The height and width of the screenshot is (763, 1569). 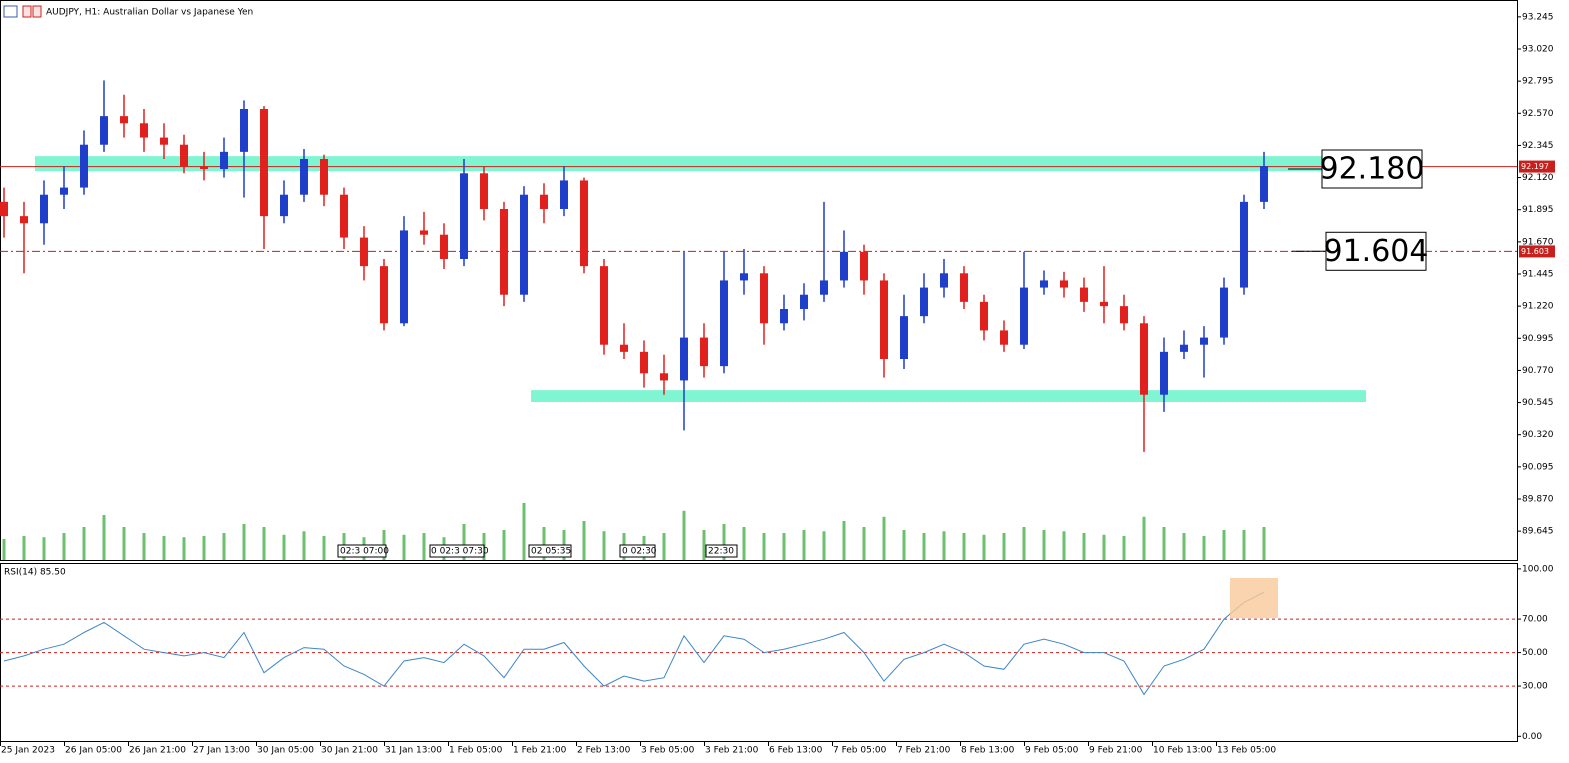 I want to click on y-tick-label: 93.245, so click(x=1538, y=17).